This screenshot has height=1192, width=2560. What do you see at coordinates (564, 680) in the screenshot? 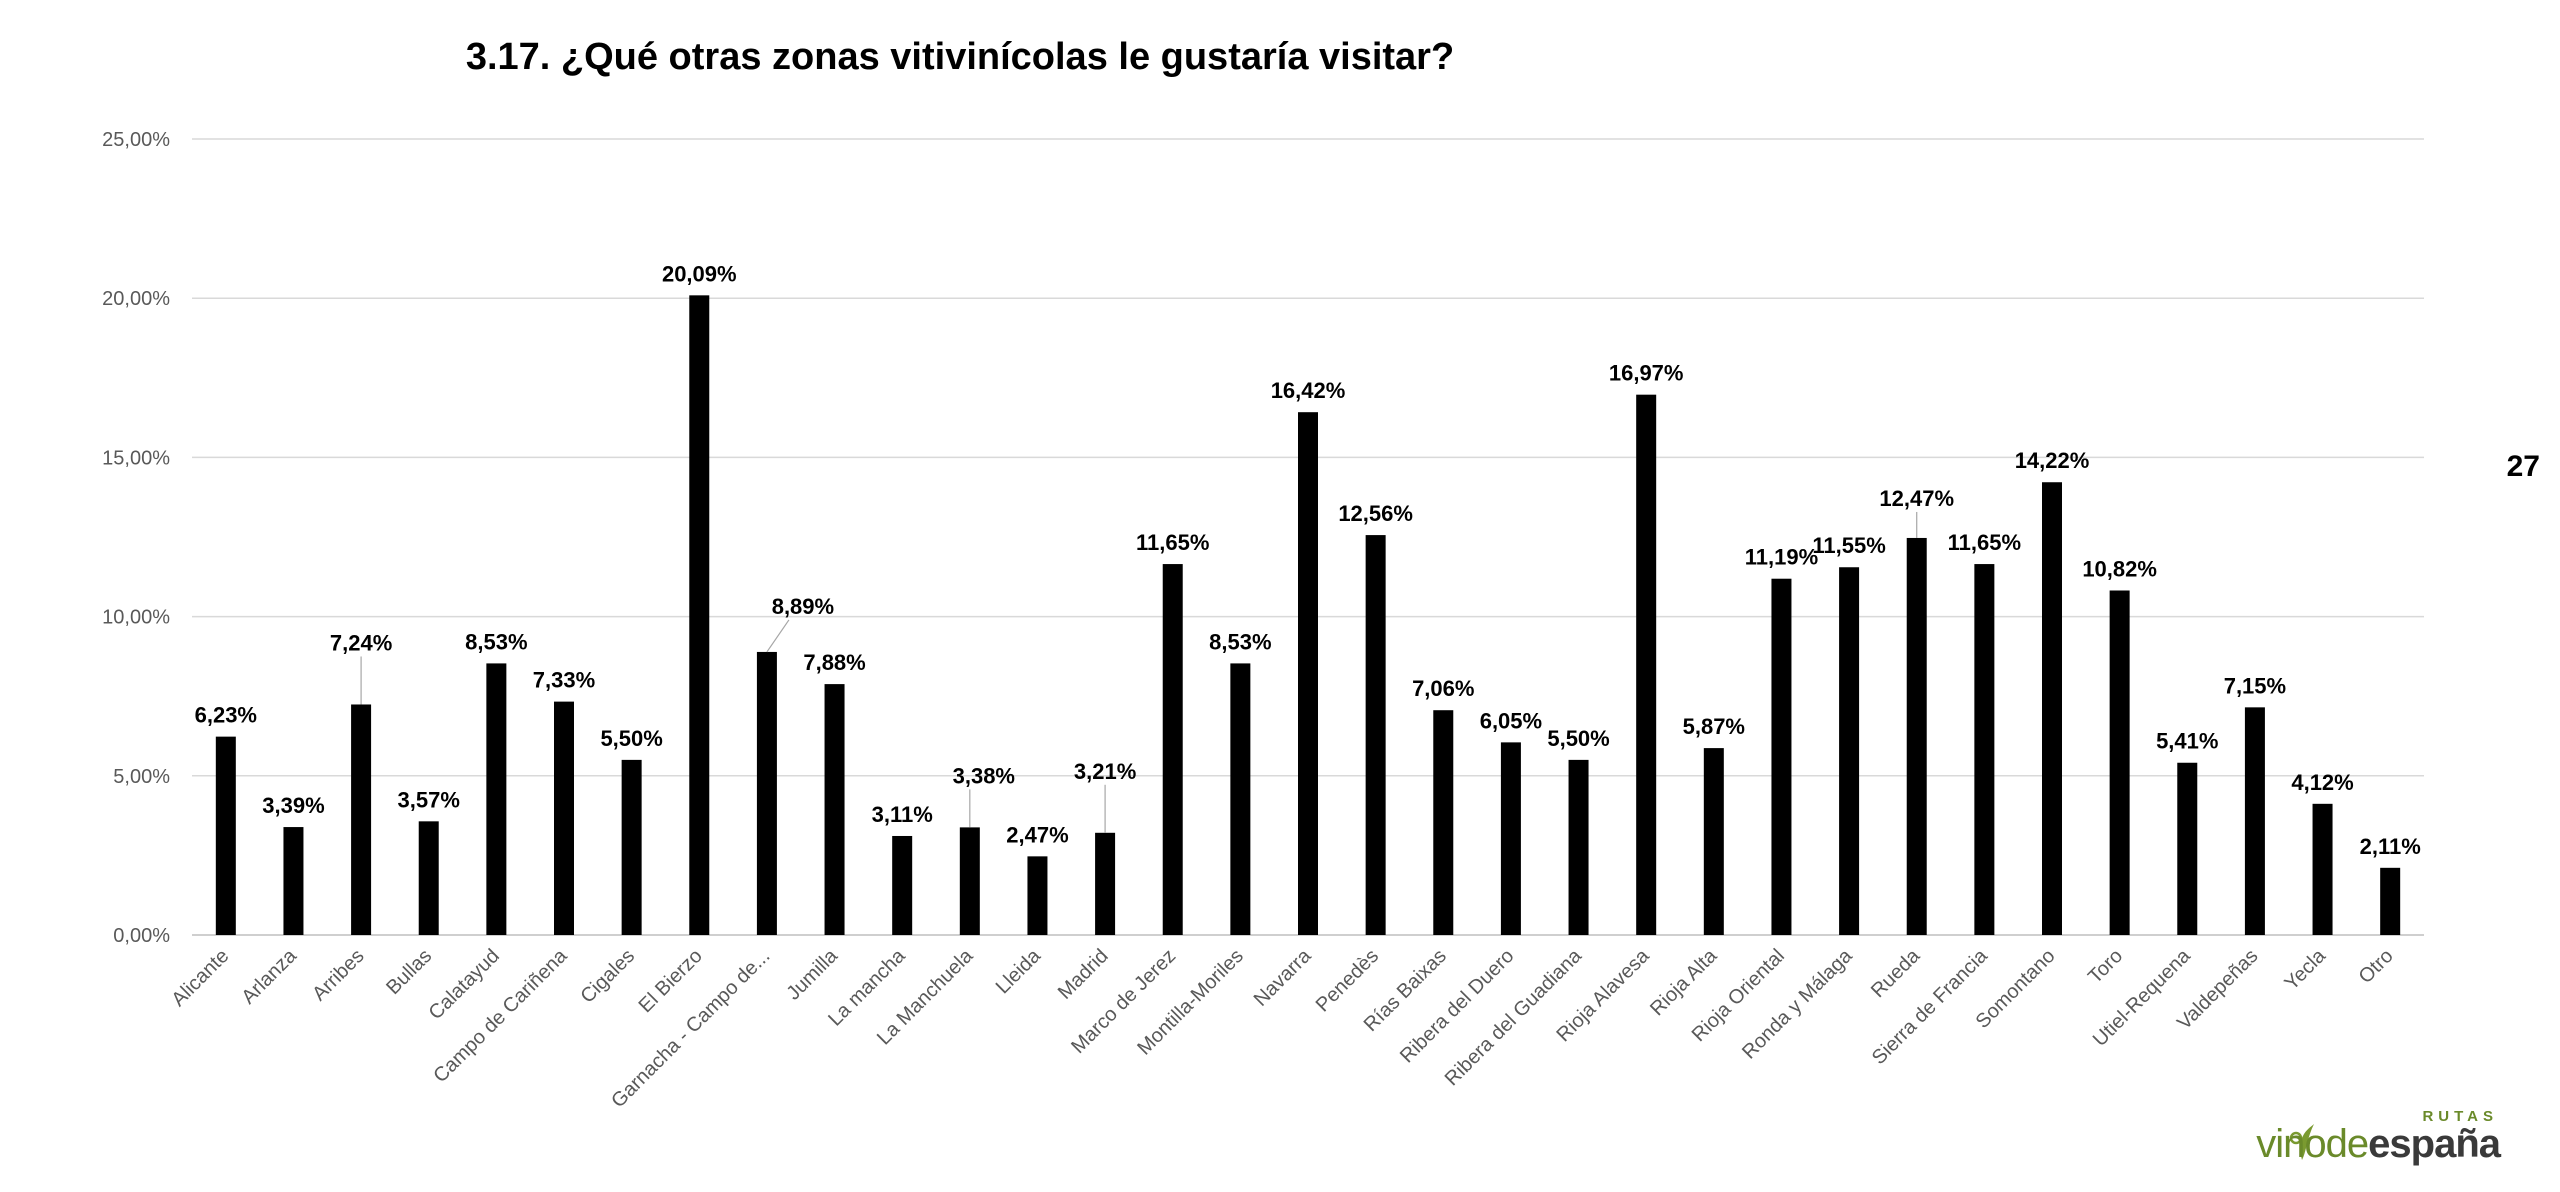
I see `data-label: 7,33%` at bounding box center [564, 680].